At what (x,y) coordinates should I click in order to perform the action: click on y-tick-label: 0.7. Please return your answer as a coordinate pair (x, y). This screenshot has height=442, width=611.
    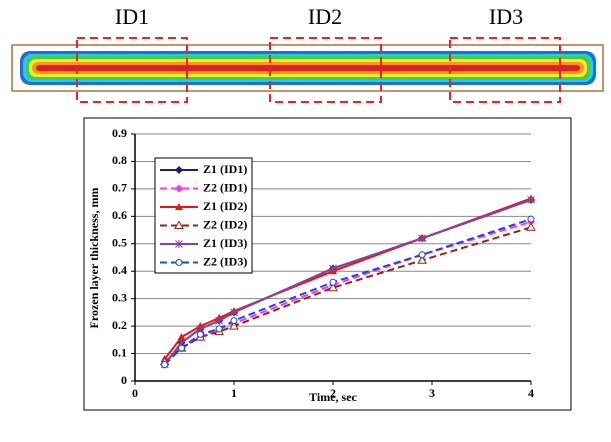
    Looking at the image, I should click on (119, 188).